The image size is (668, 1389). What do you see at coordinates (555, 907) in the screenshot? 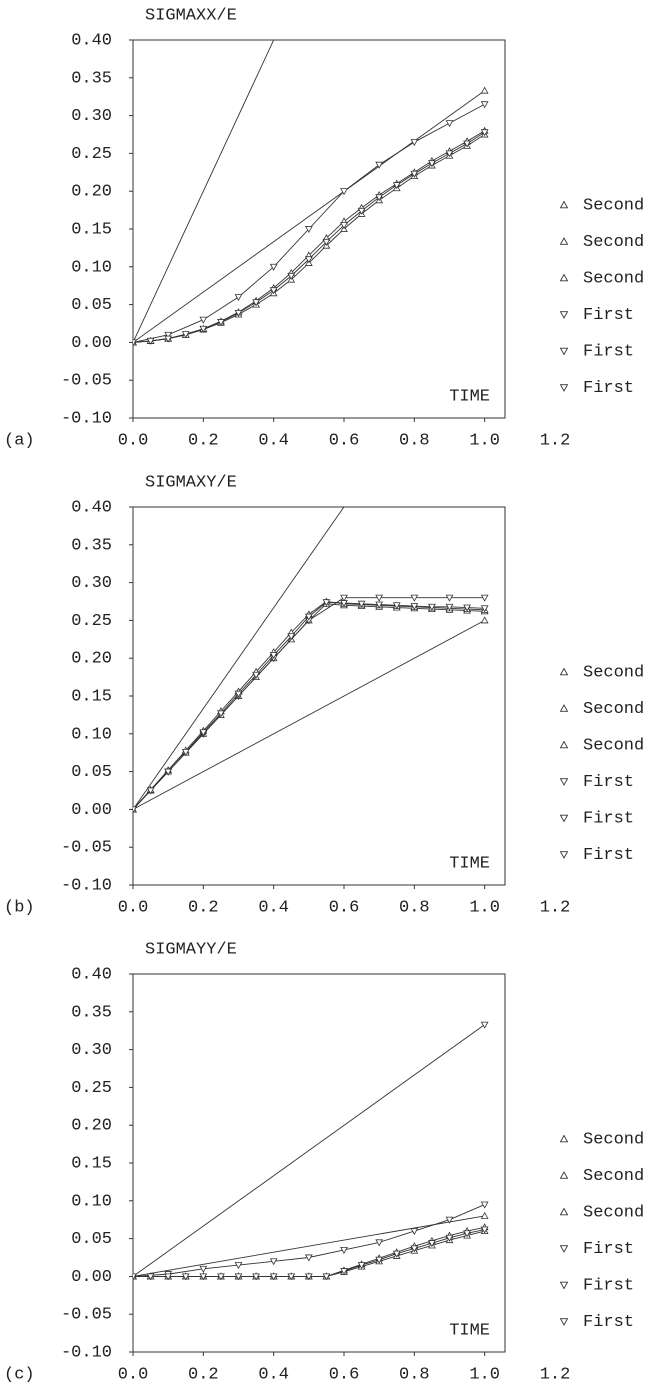
I see `x-tick-label: 1.2` at bounding box center [555, 907].